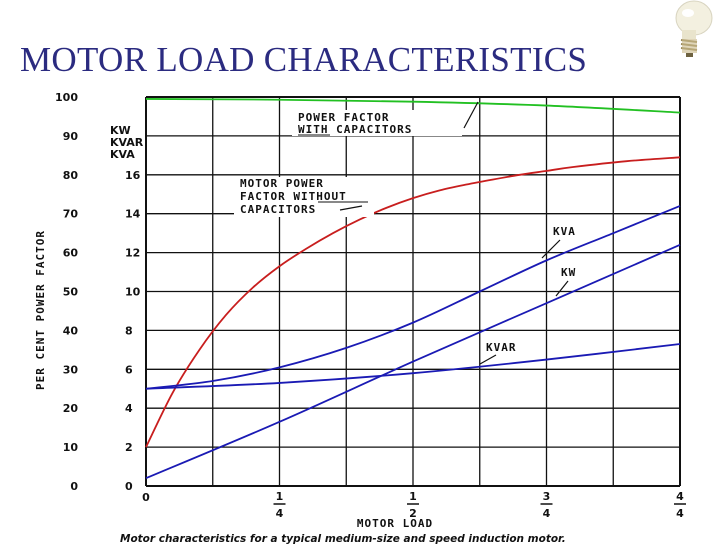 The width and height of the screenshot is (728, 546). What do you see at coordinates (71, 214) in the screenshot?
I see `y-tick-label: 70` at bounding box center [71, 214].